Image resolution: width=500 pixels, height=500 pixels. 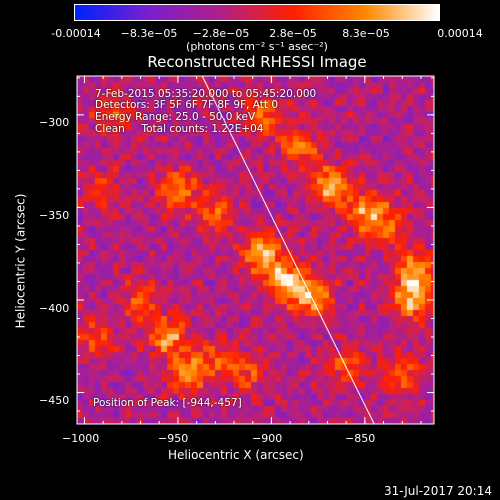 What do you see at coordinates (187, 105) in the screenshot?
I see `info-detectors: Detectors: 3F 5F 6F 7F 8F 9F, Att 0` at bounding box center [187, 105].